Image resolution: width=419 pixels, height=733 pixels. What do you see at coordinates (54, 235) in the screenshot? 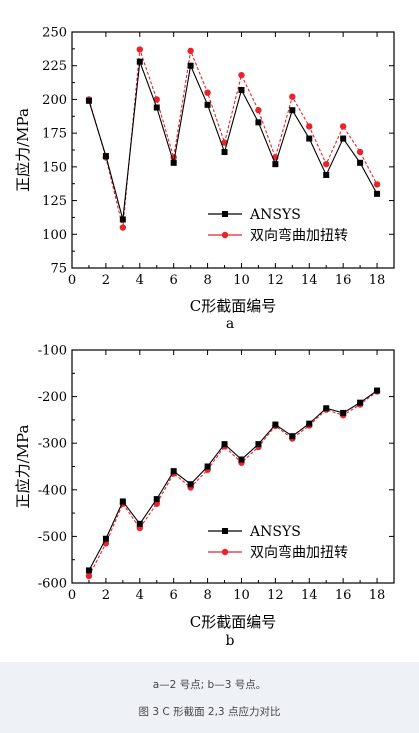
I see `y-tick-label: 100` at bounding box center [54, 235].